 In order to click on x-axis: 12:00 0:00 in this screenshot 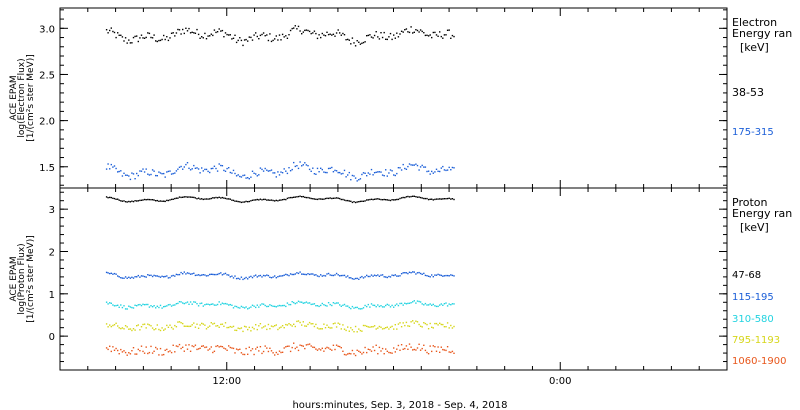, I will do `click(391, 381)`.